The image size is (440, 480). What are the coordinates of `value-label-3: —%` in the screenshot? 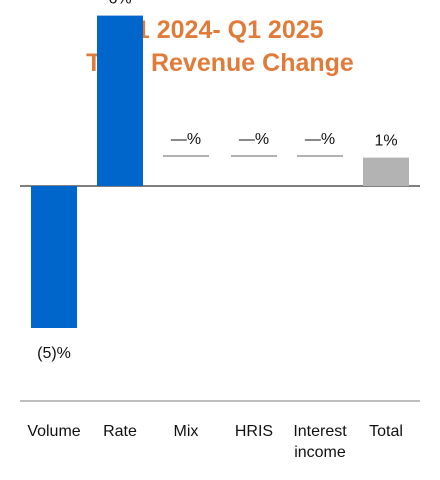 It's located at (254, 139).